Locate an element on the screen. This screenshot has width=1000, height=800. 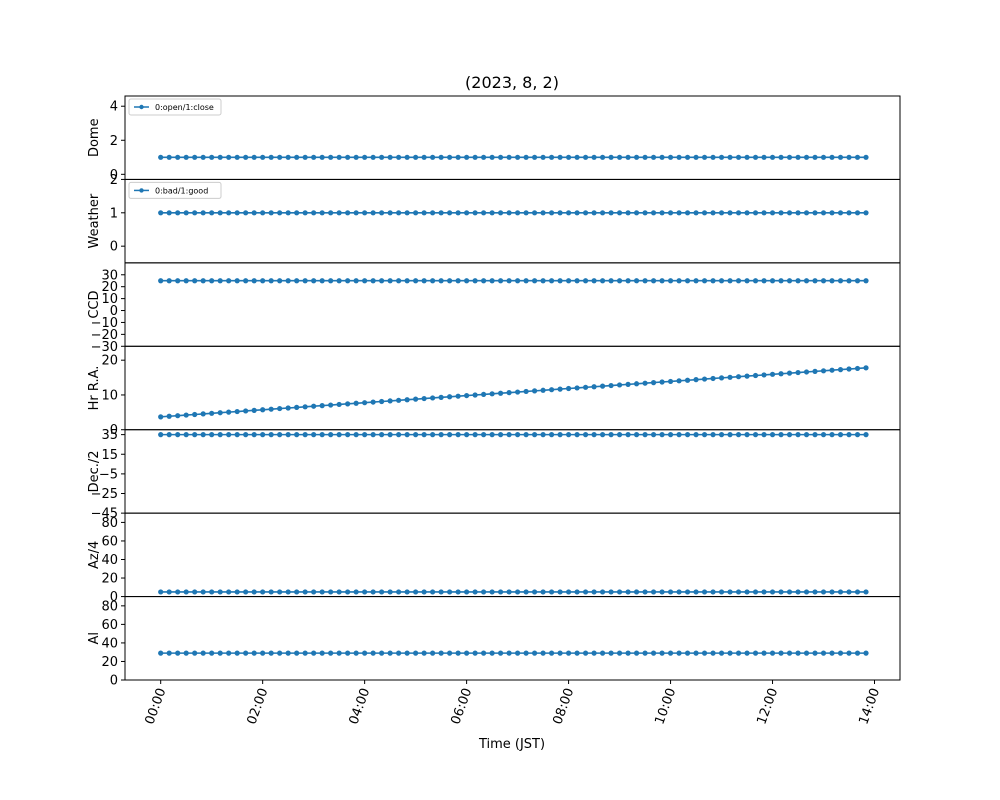
panel-1: Dome 0 2 4 0:open/1:close is located at coordinates (494, 139).